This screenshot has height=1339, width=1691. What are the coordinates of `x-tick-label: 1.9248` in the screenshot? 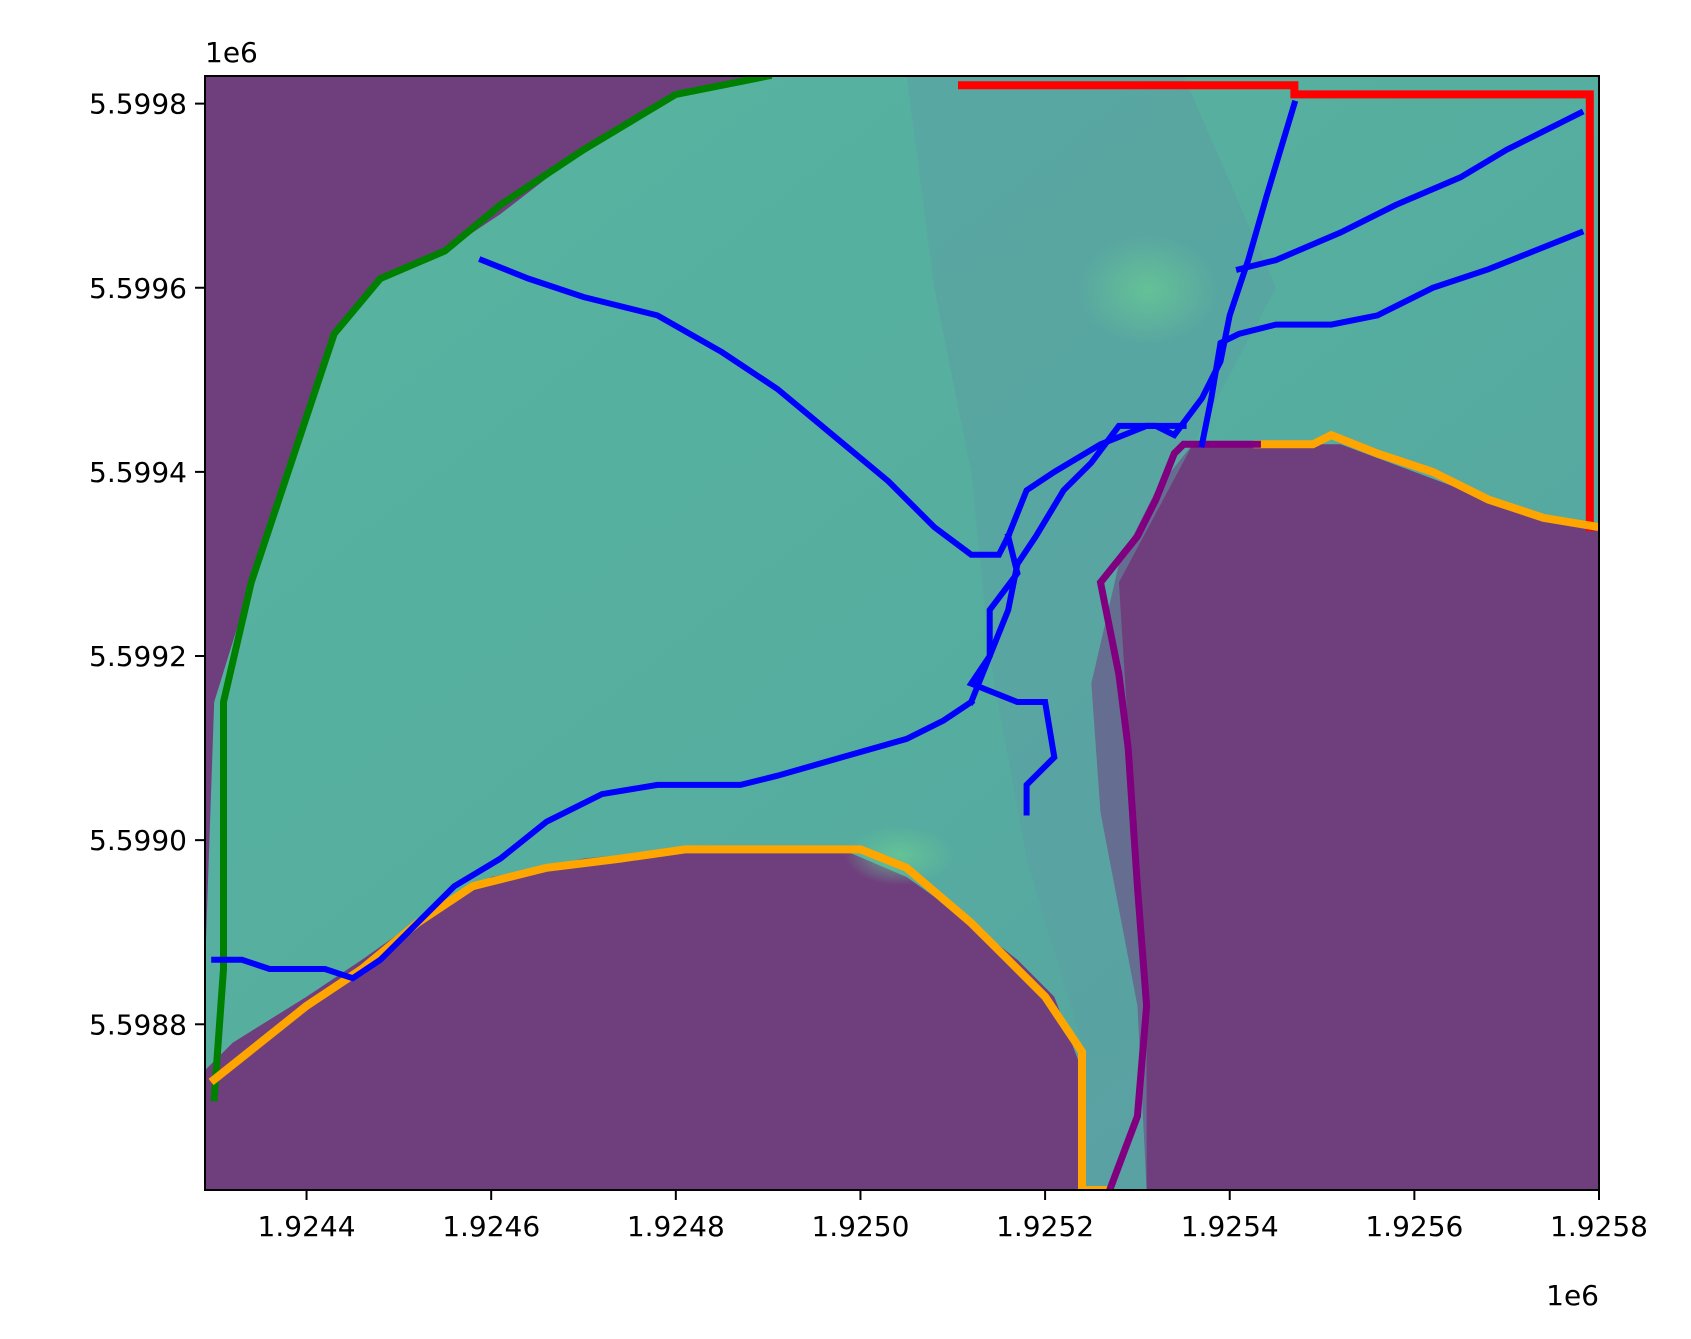 It's located at (676, 1226).